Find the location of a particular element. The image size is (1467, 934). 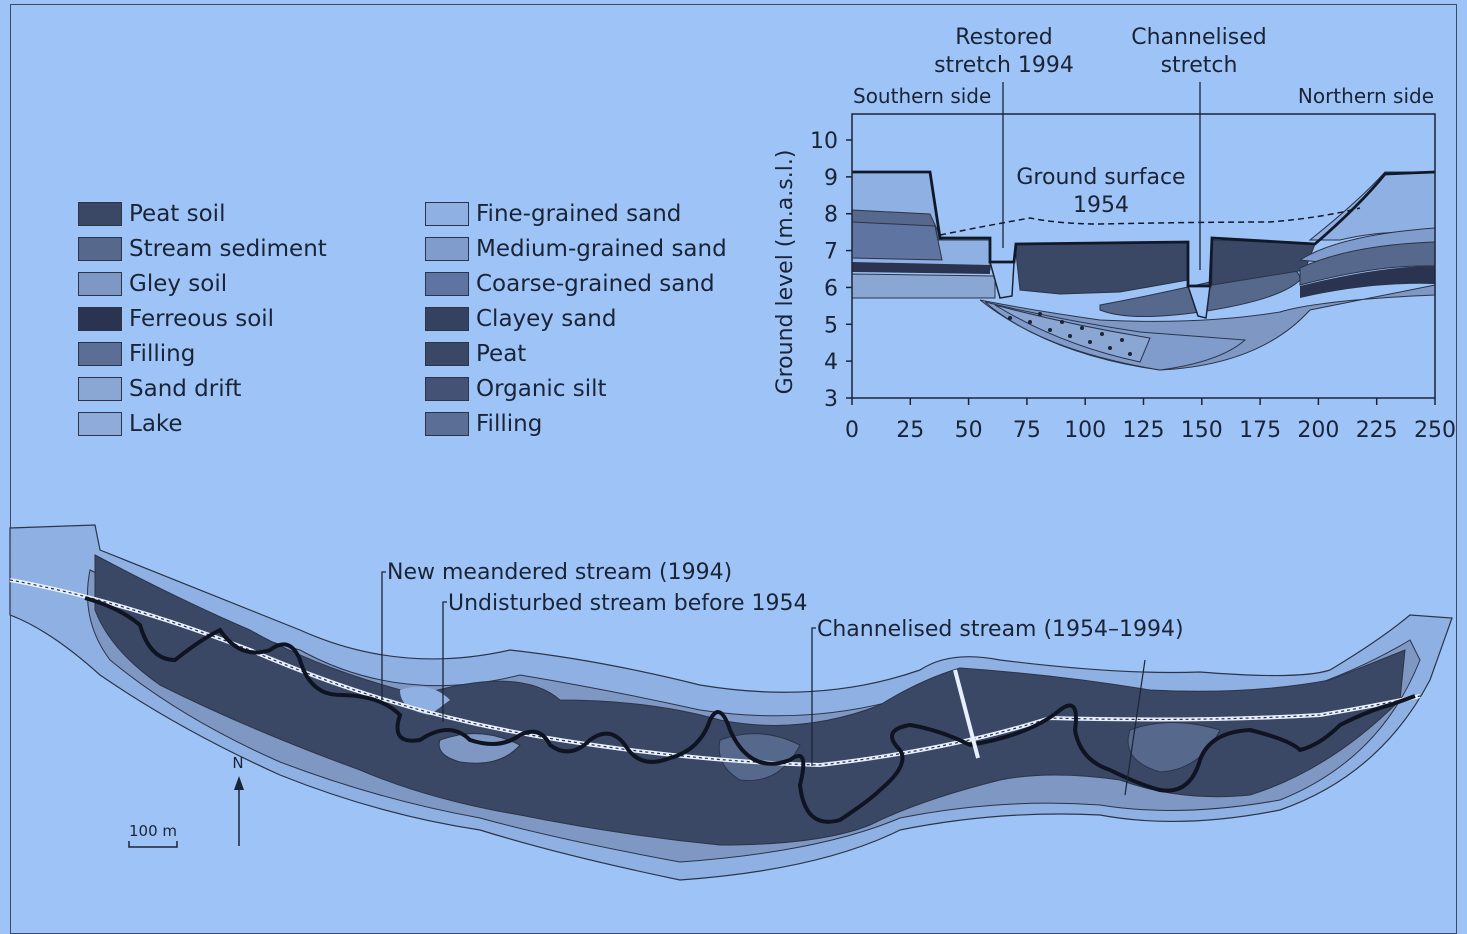

y-tick-label: 8 is located at coordinates (831, 215).